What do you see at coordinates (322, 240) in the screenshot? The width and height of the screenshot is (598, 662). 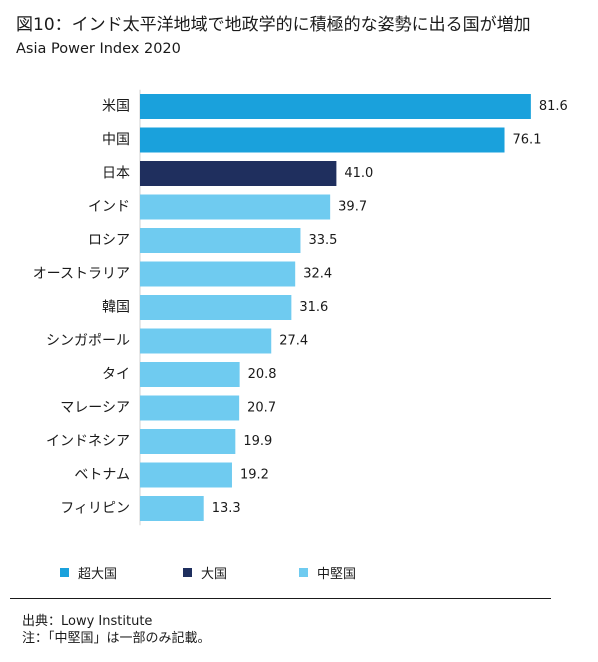 I see `value-label: 33.5` at bounding box center [322, 240].